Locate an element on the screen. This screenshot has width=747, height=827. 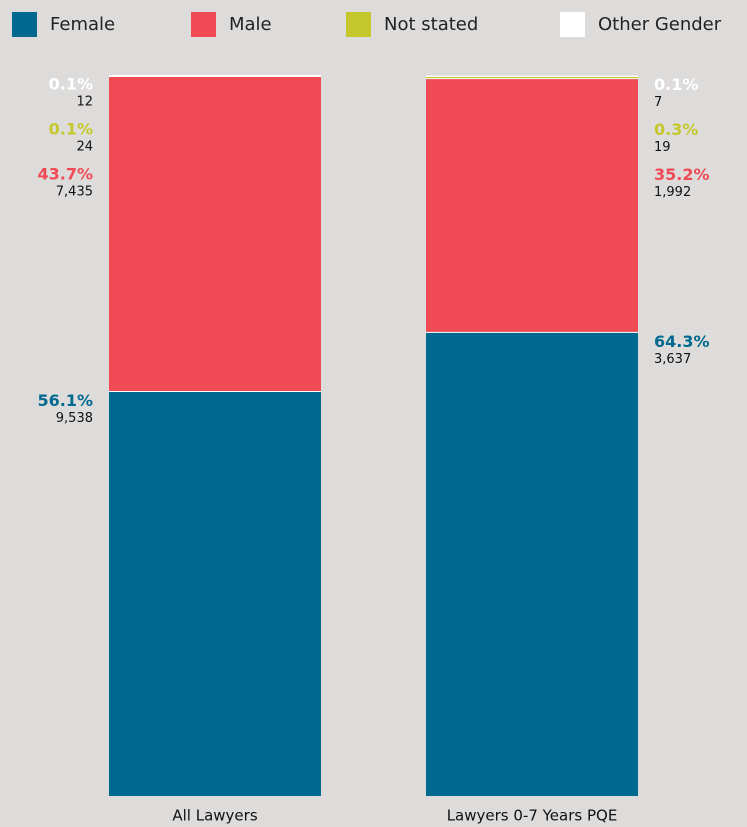
count-label: 7 is located at coordinates (658, 102).